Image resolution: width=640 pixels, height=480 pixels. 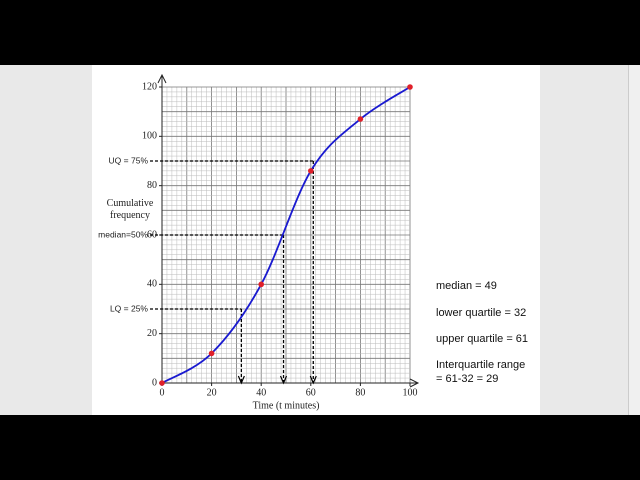 I want to click on y-tick-label: 100, so click(x=149, y=136).